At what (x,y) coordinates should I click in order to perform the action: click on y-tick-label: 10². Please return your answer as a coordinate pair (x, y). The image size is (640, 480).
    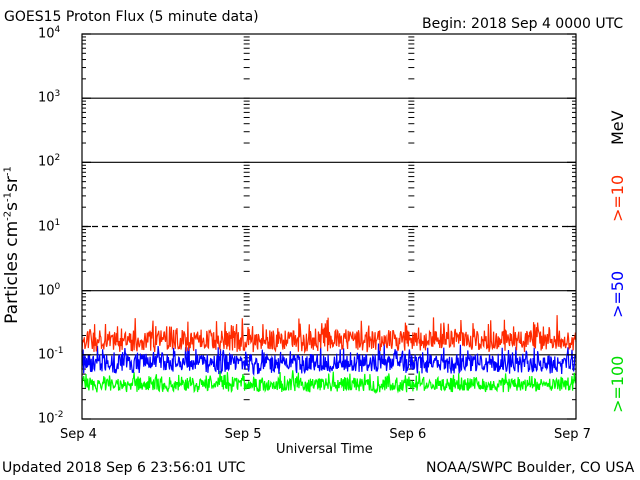
    Looking at the image, I should click on (49, 161).